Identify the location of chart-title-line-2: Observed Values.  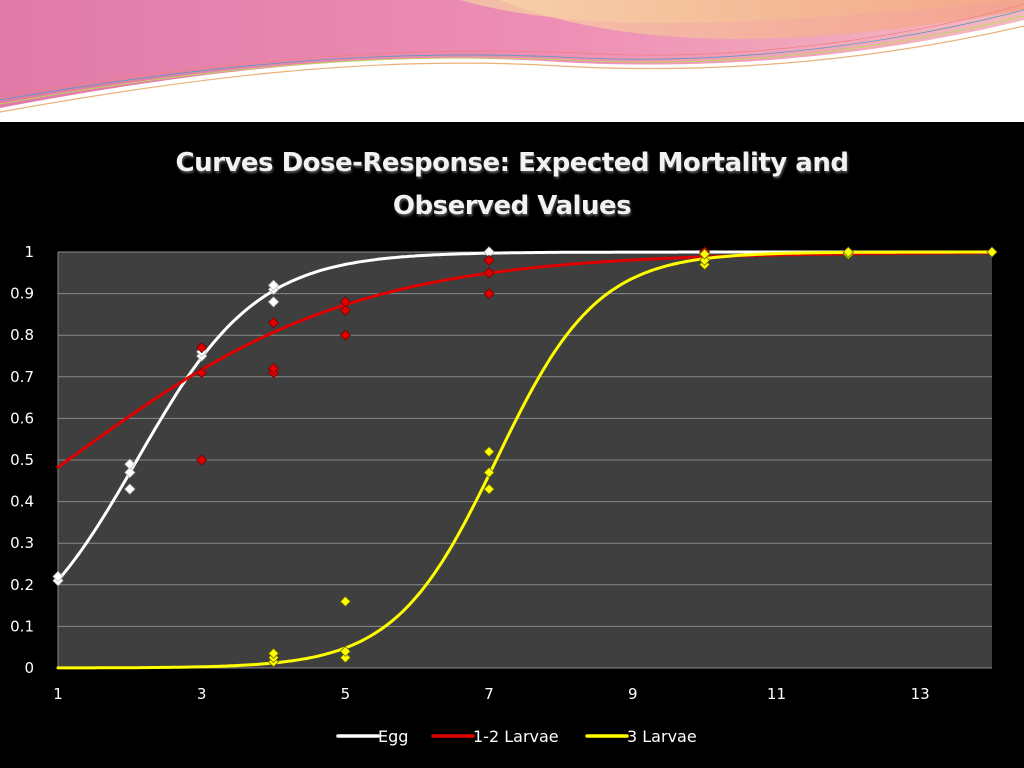
(512, 206).